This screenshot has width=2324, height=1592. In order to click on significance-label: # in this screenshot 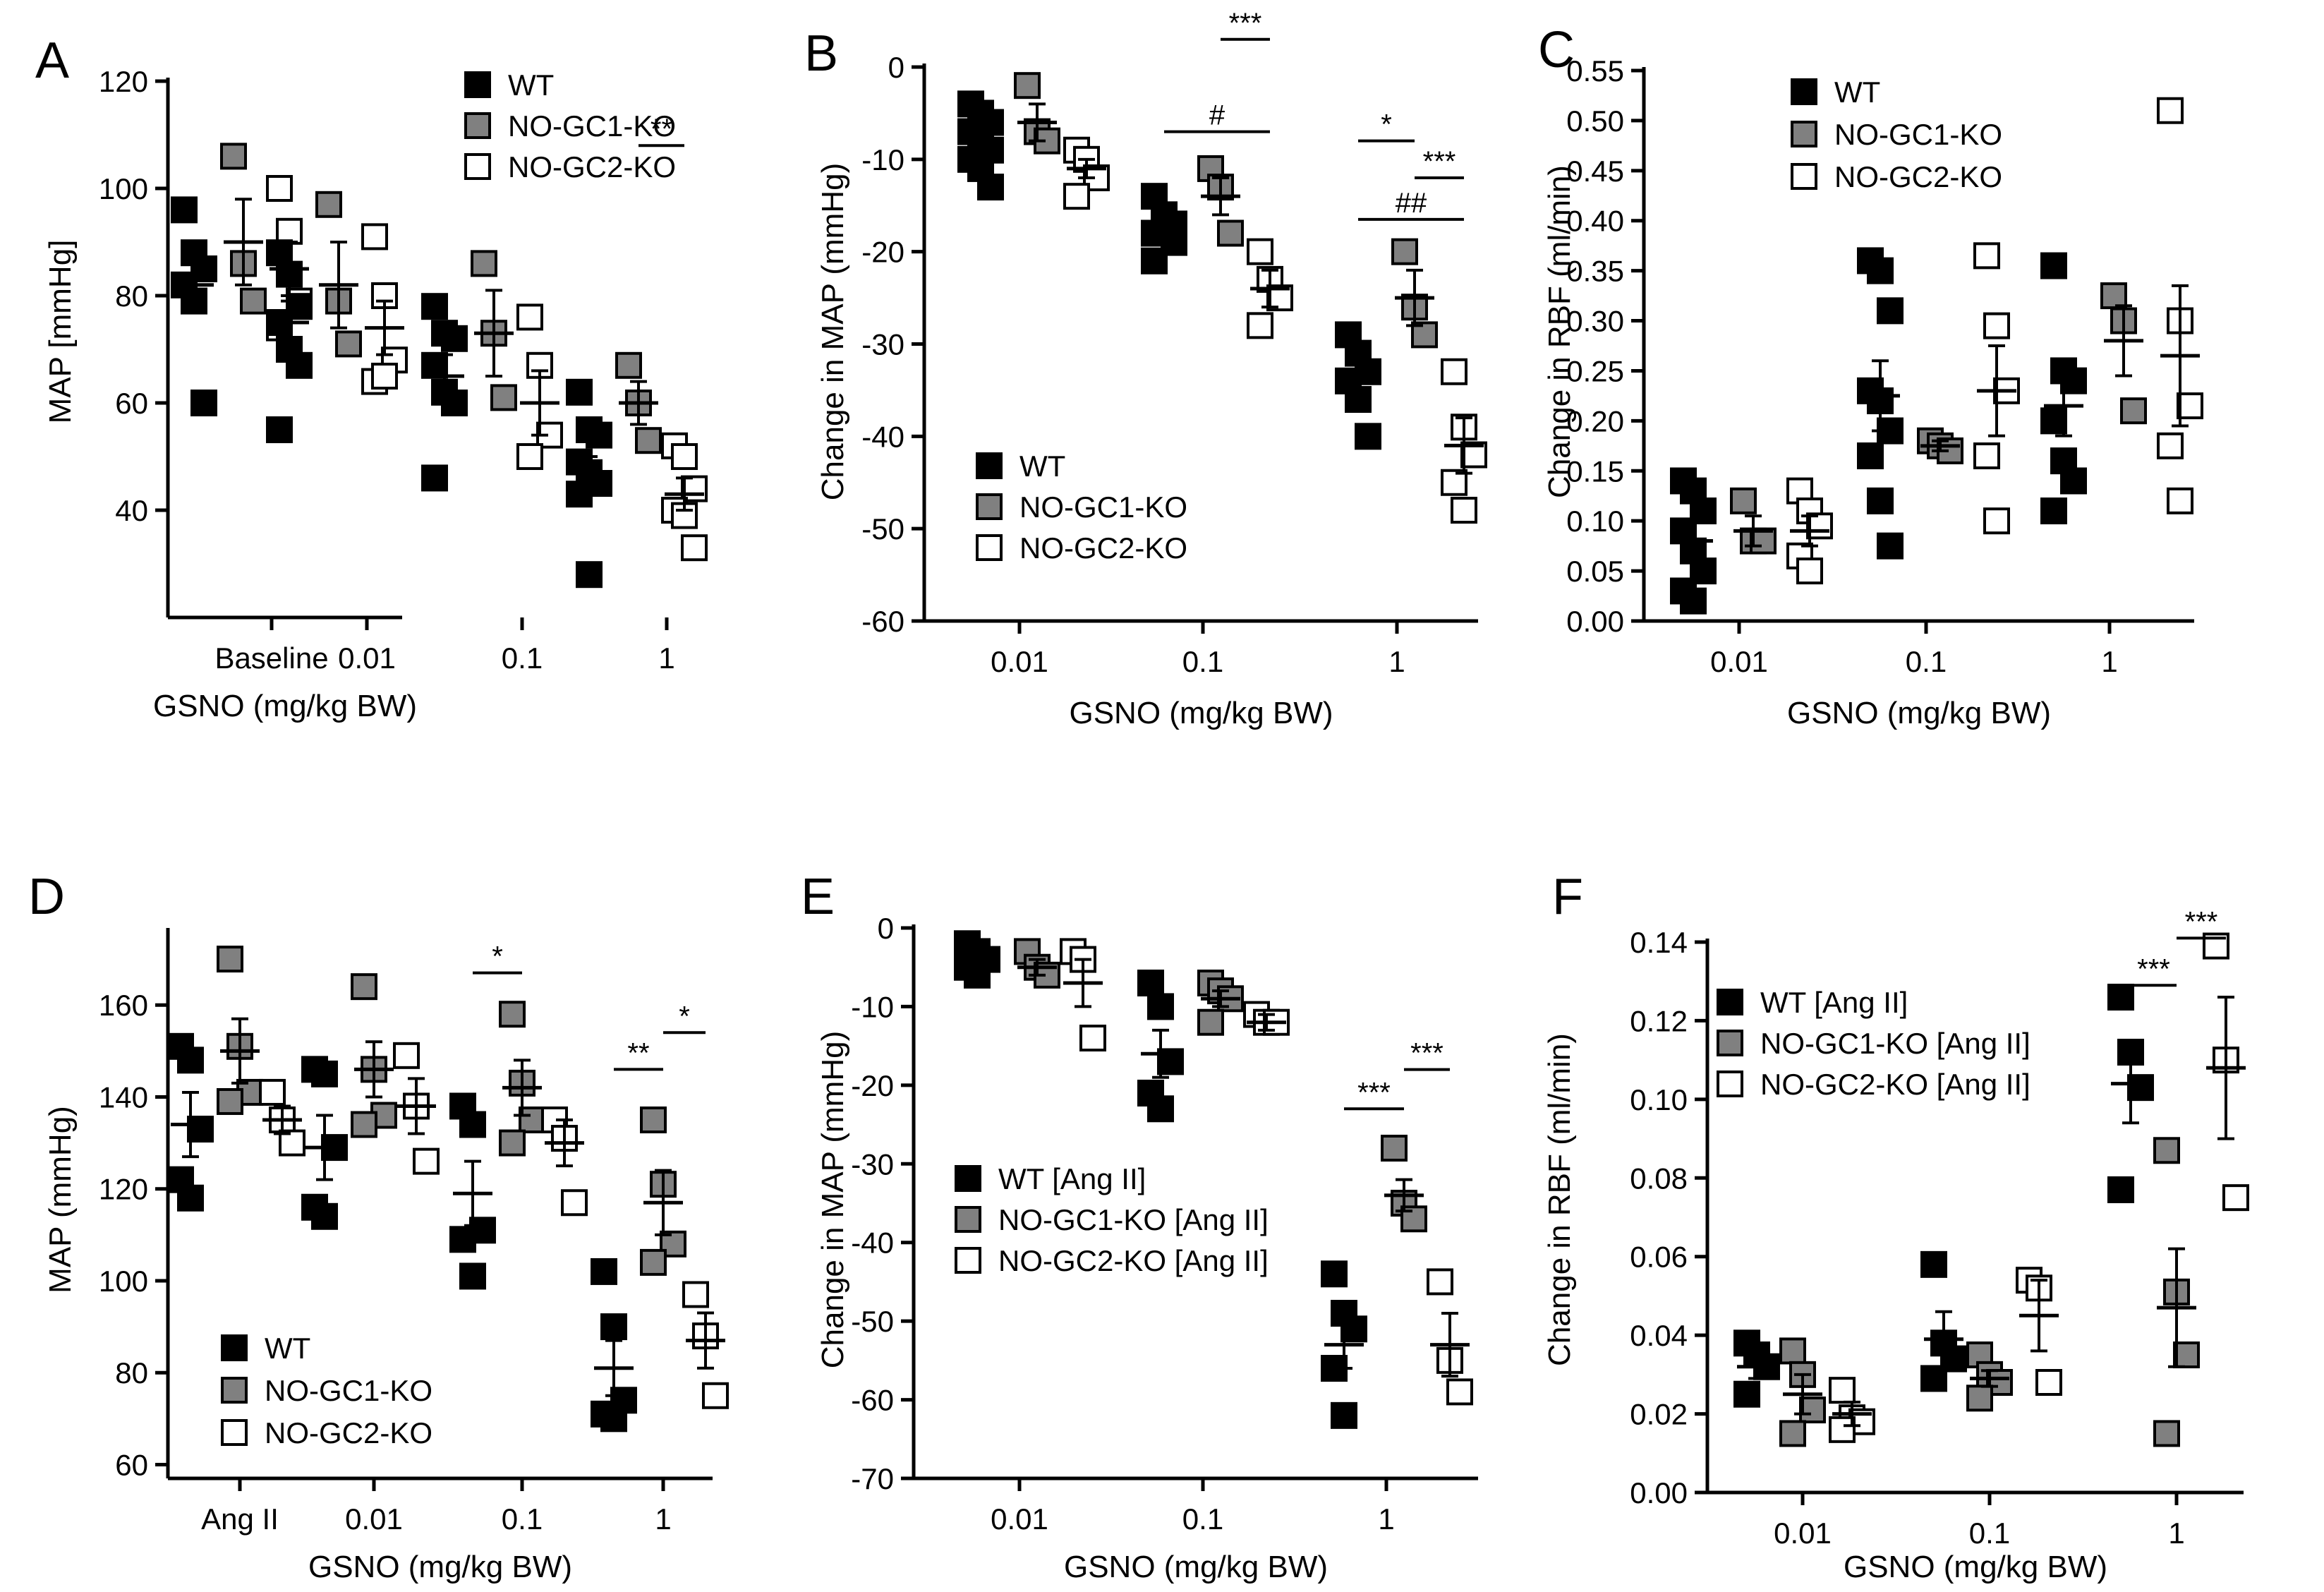, I will do `click(1217, 115)`.